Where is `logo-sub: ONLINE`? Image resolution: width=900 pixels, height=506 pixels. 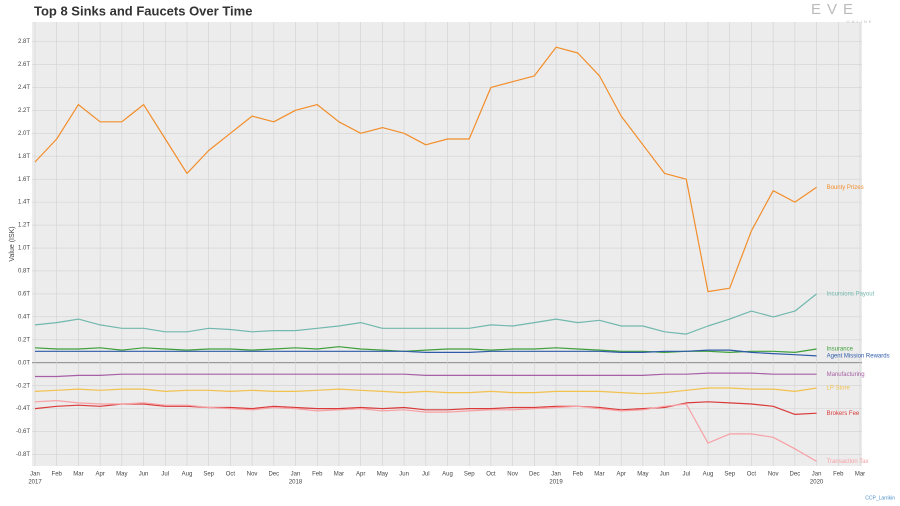
logo-sub: ONLINE is located at coordinates (860, 21).